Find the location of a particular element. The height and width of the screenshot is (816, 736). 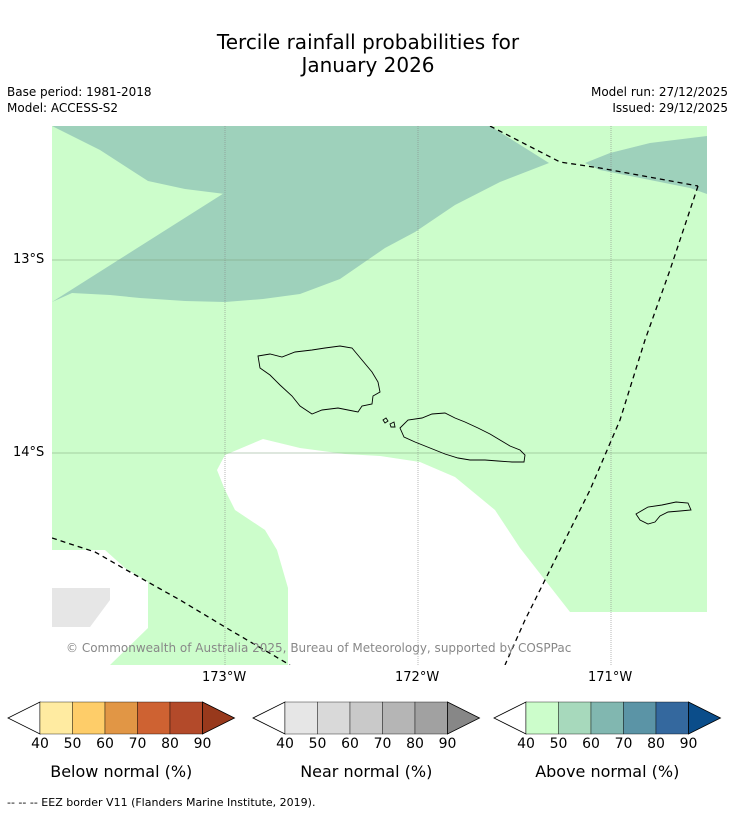

above-colorbar-tick-label: 50 is located at coordinates (558, 744).